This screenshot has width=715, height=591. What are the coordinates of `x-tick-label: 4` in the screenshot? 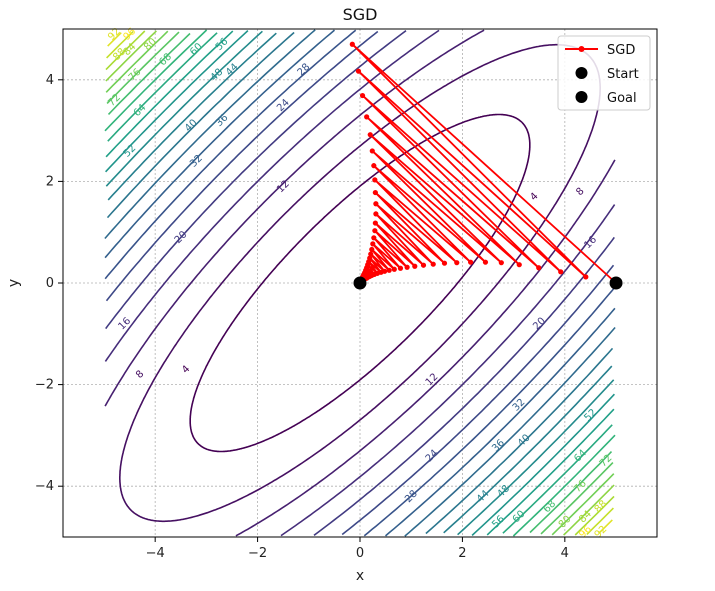 It's located at (565, 553).